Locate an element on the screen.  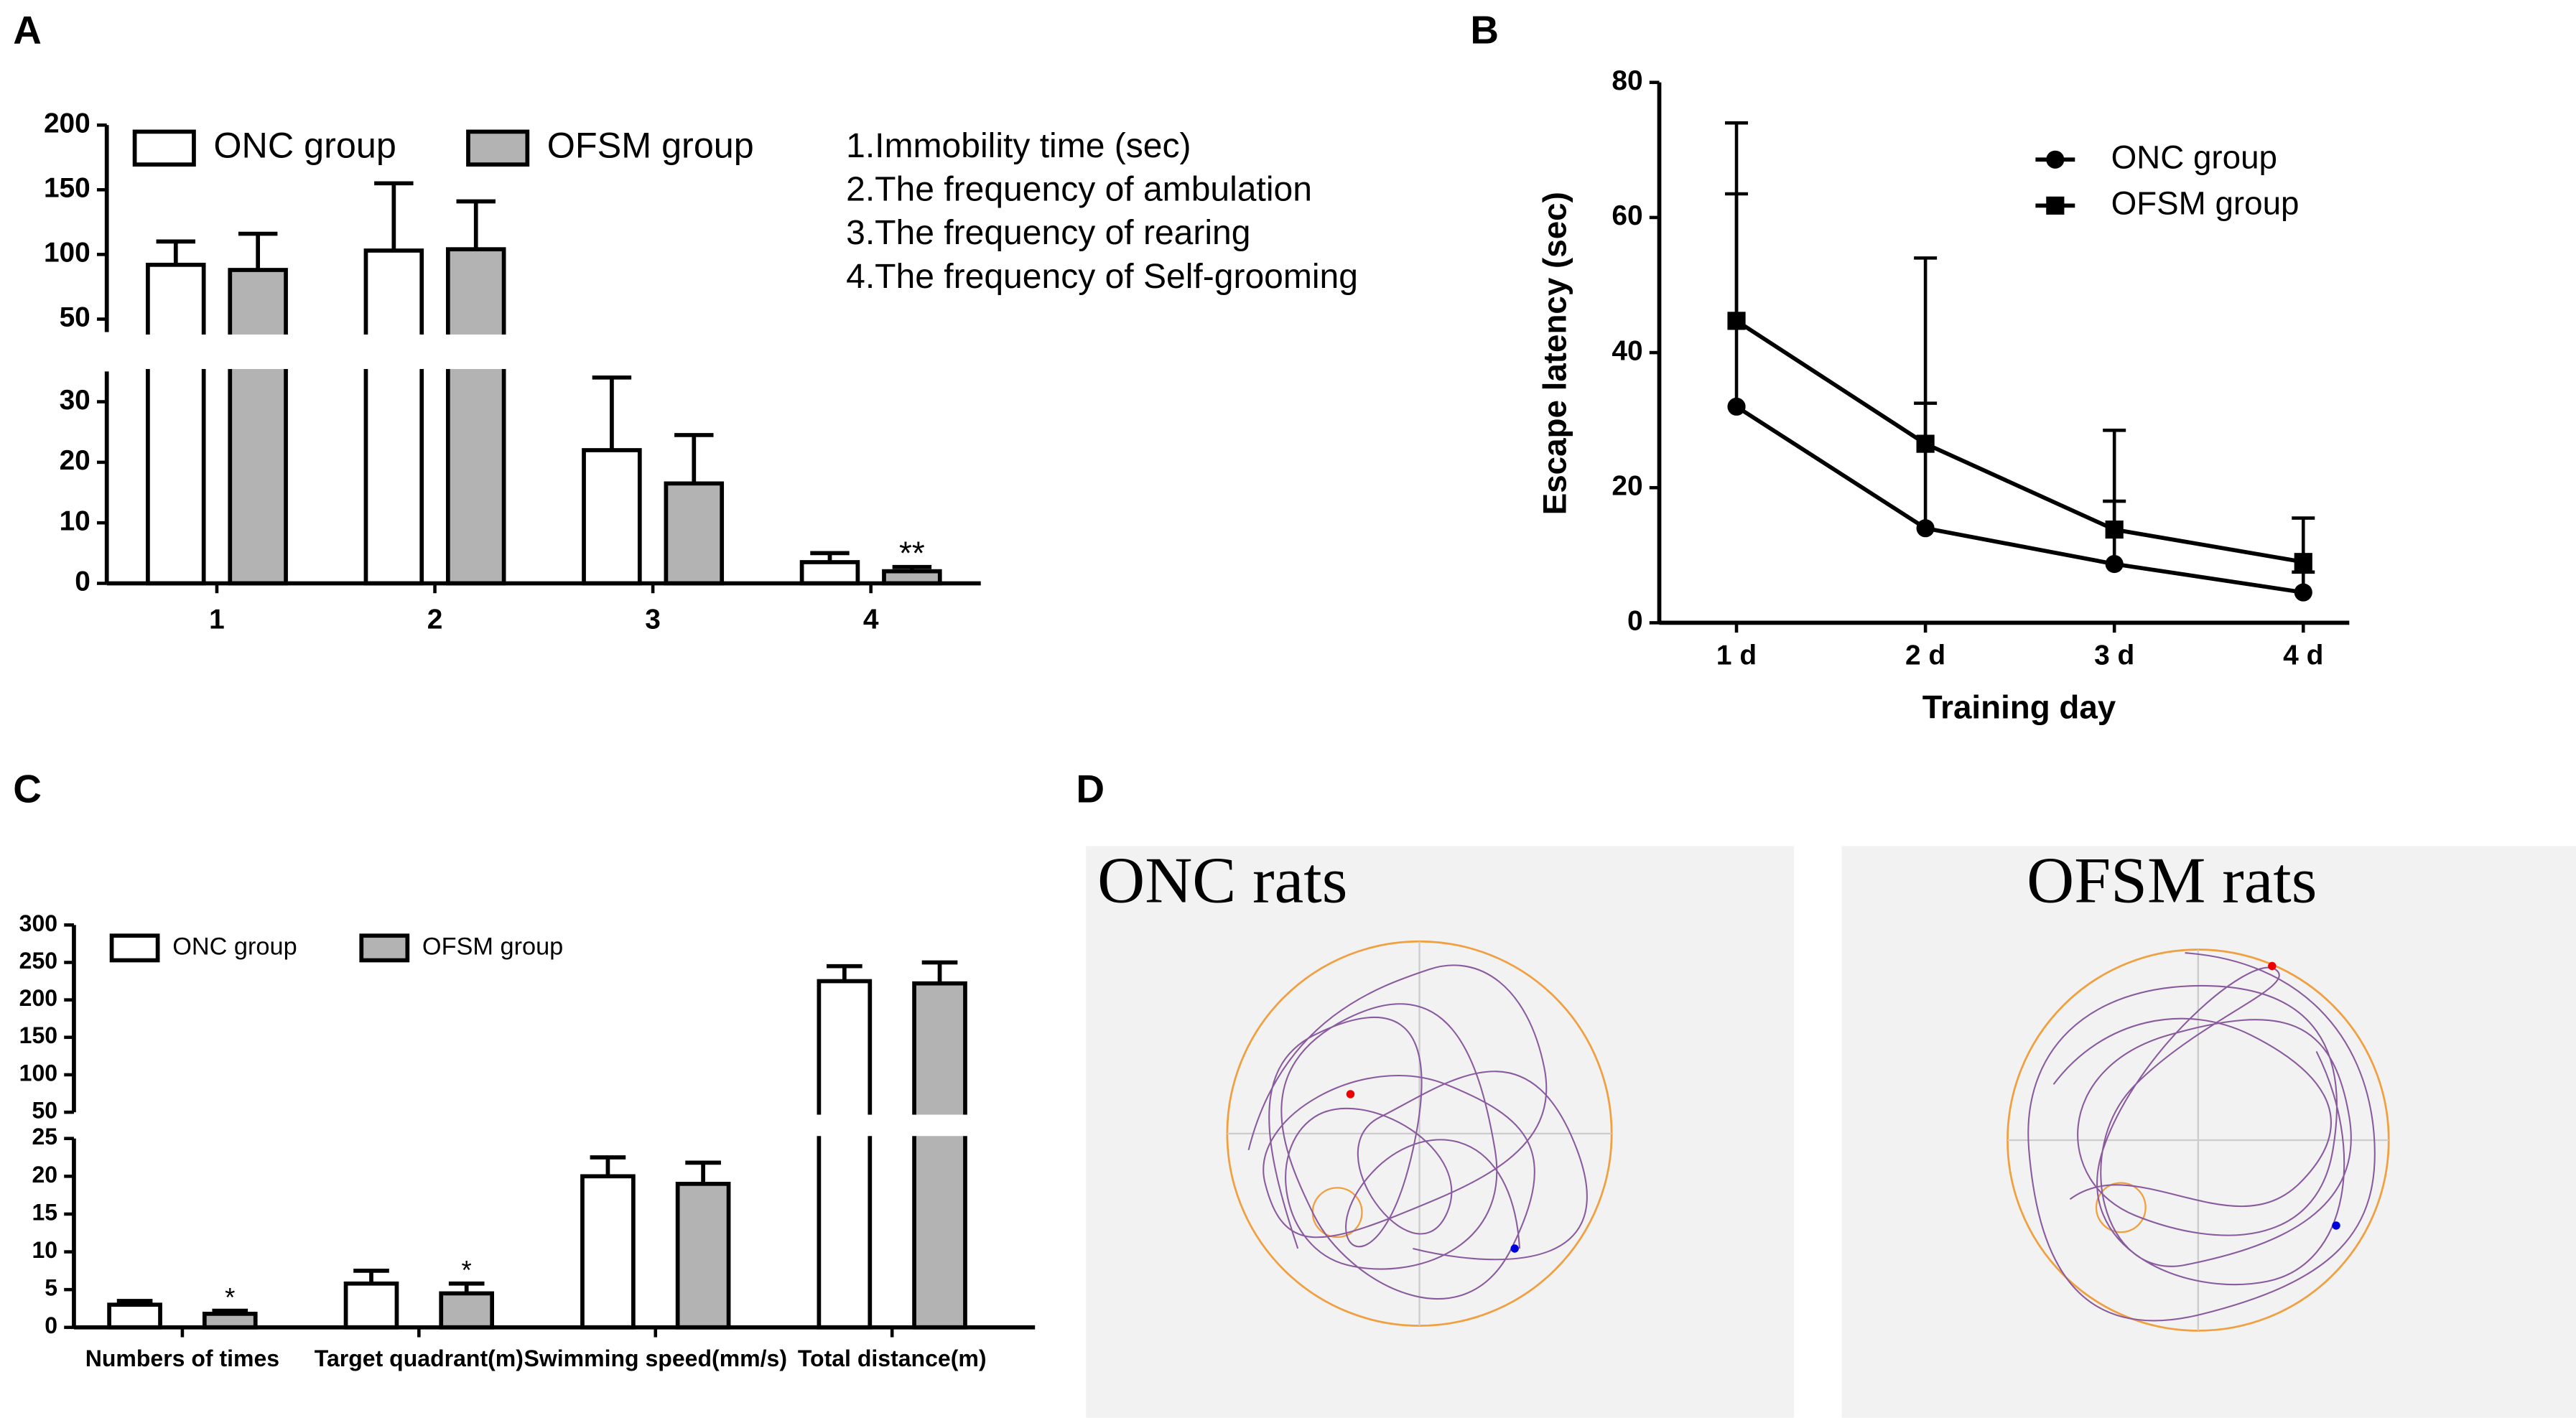
x-tick-label: 4 is located at coordinates (871, 619).